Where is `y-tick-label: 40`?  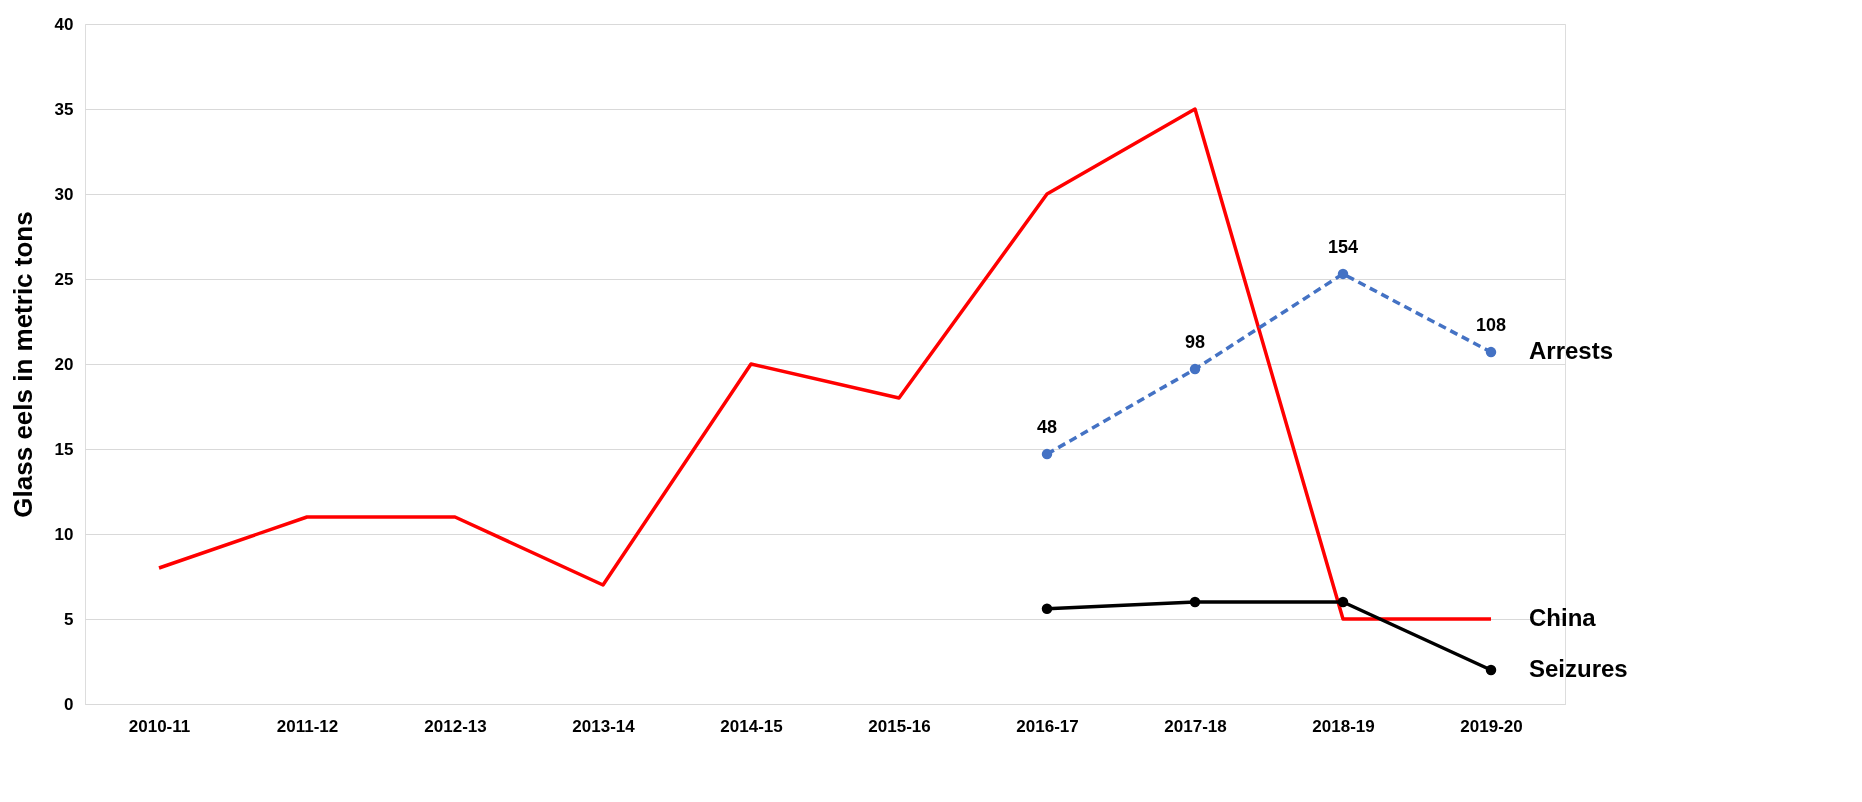
y-tick-label: 40 is located at coordinates (64, 24).